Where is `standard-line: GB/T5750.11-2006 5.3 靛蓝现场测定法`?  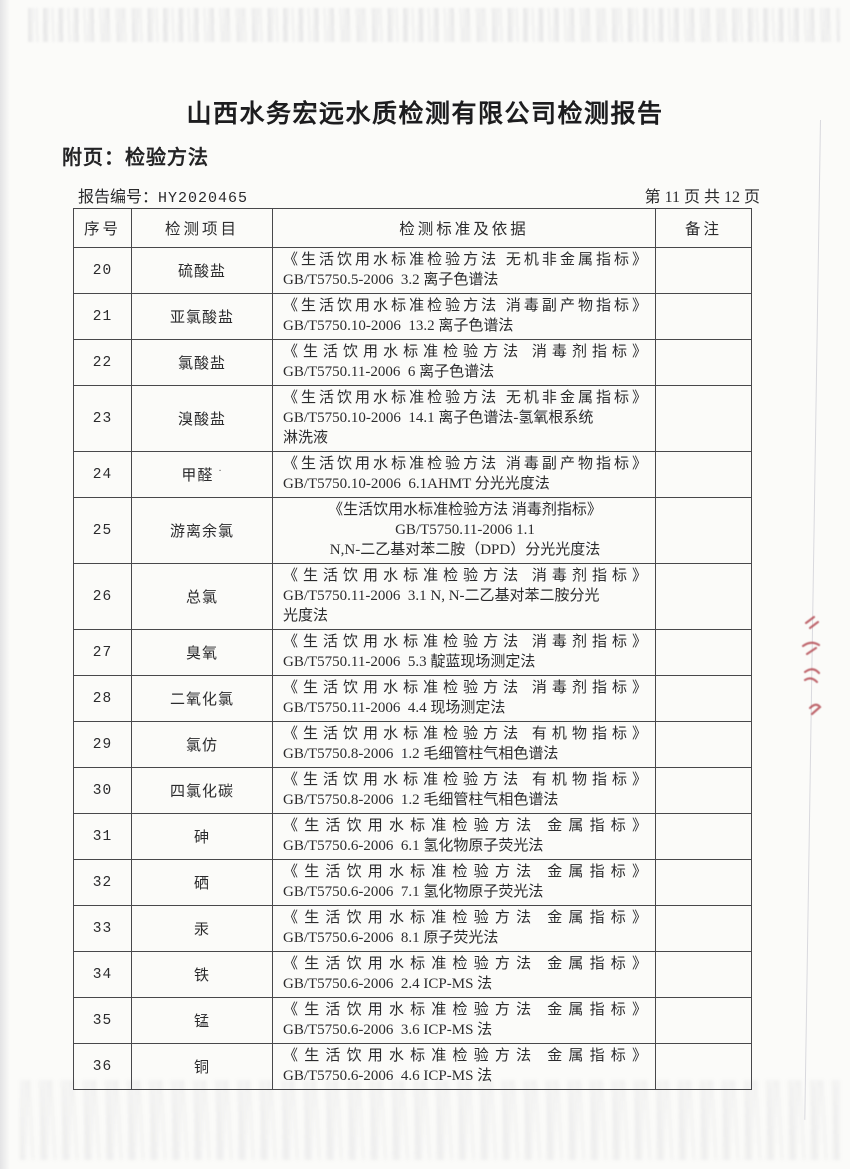
standard-line: GB/T5750.11-2006 5.3 靛蓝现场测定法 is located at coordinates (409, 662).